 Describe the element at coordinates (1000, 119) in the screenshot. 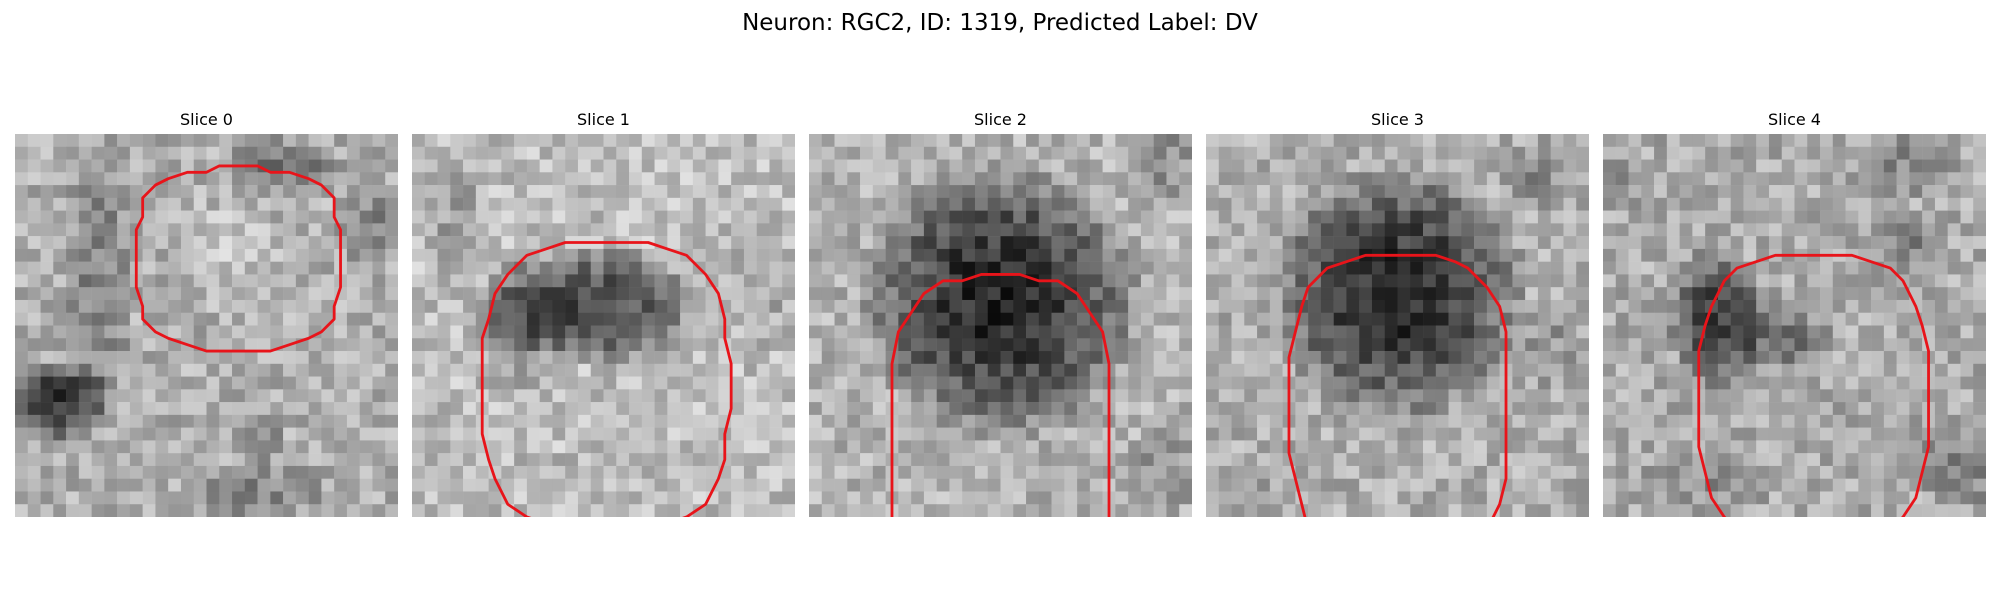

I see `slice-title-2: Slice 2` at that location.